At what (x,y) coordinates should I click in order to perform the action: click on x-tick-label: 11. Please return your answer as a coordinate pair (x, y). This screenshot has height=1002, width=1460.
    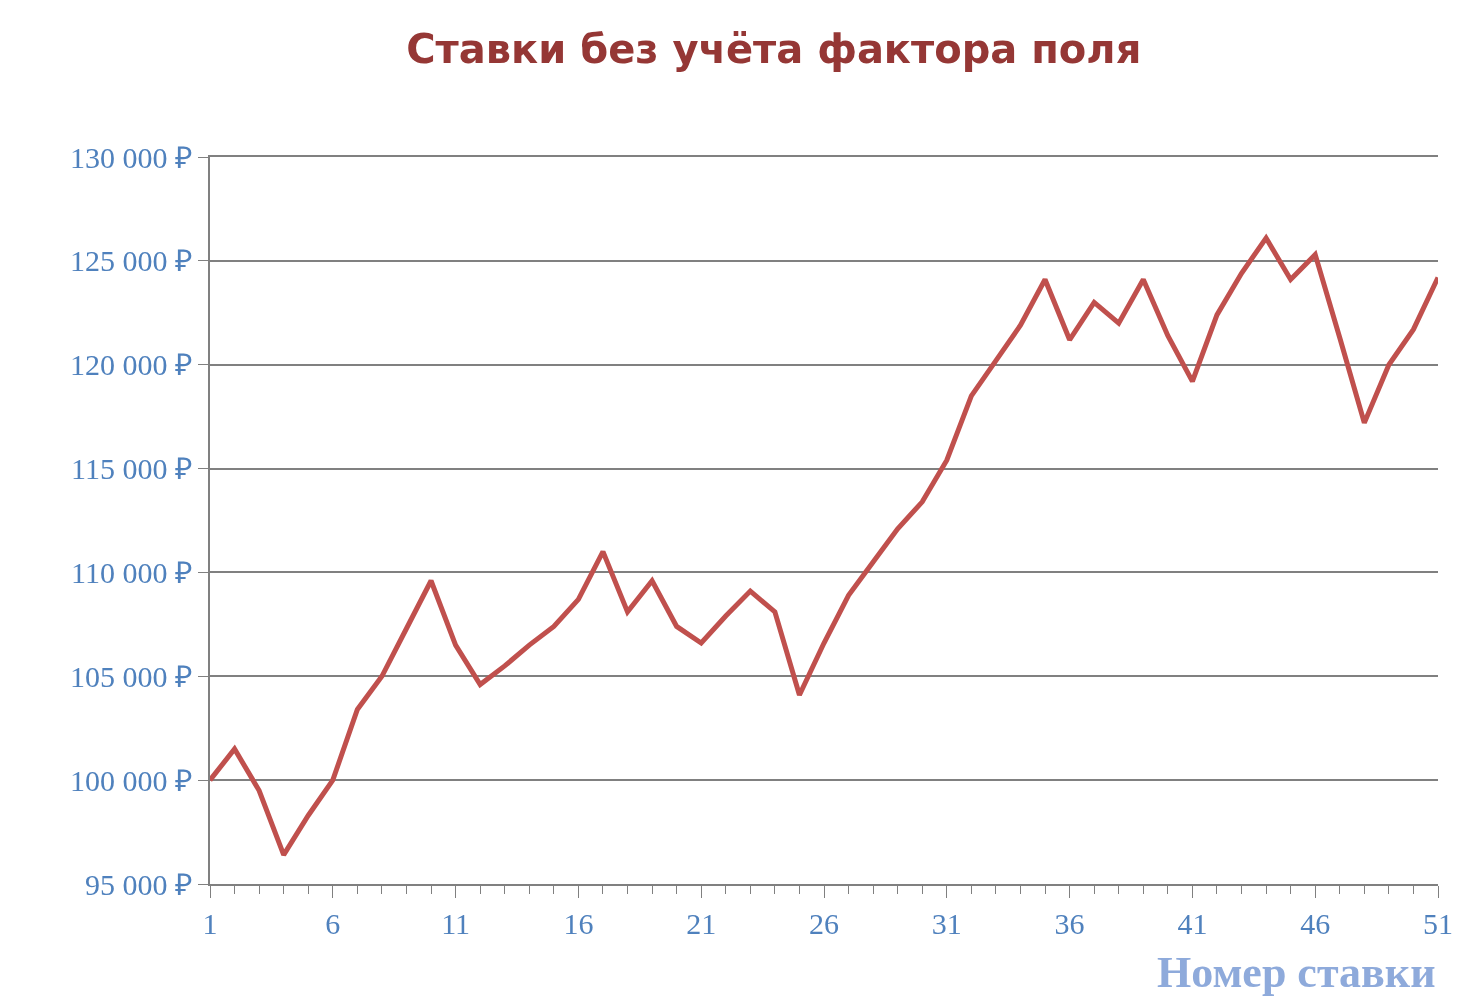
    Looking at the image, I should click on (456, 923).